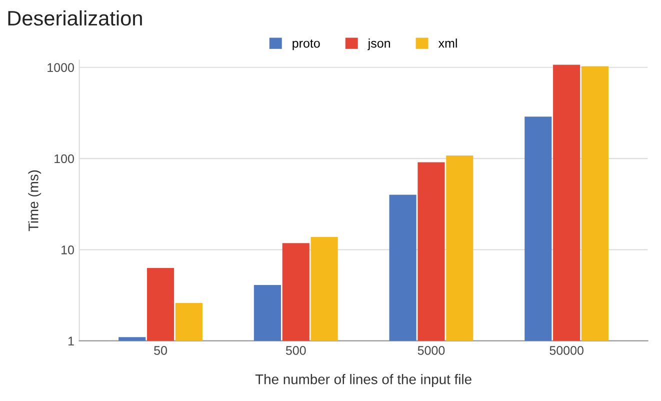 This screenshot has height=401, width=661. I want to click on x-tick-label: 500, so click(296, 350).